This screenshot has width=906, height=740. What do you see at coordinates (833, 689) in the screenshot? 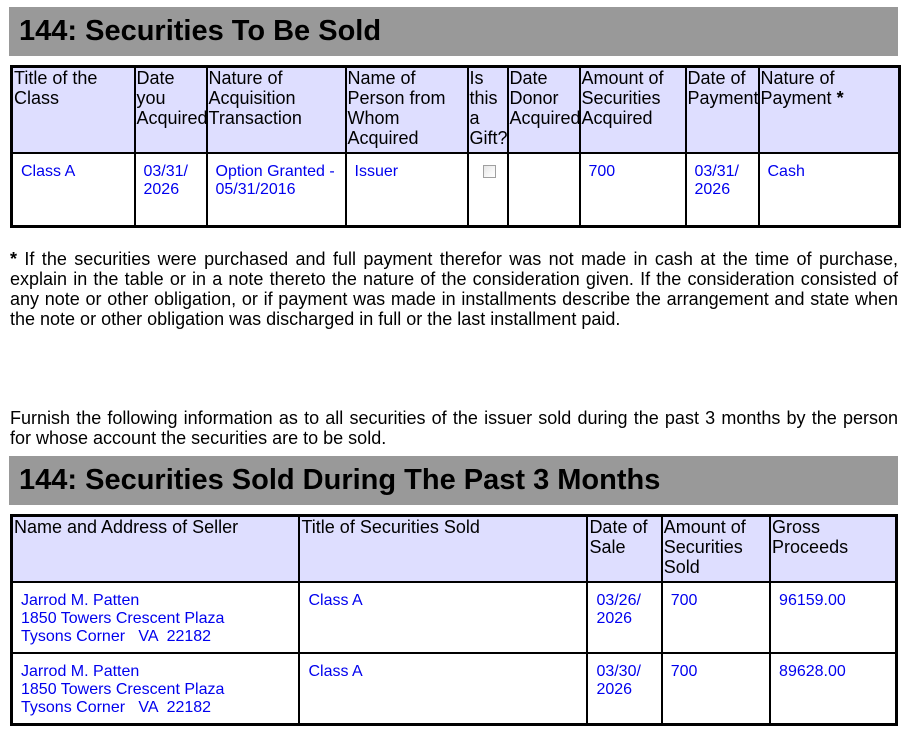
I see `cell-gross-proceeds: 89628.00` at bounding box center [833, 689].